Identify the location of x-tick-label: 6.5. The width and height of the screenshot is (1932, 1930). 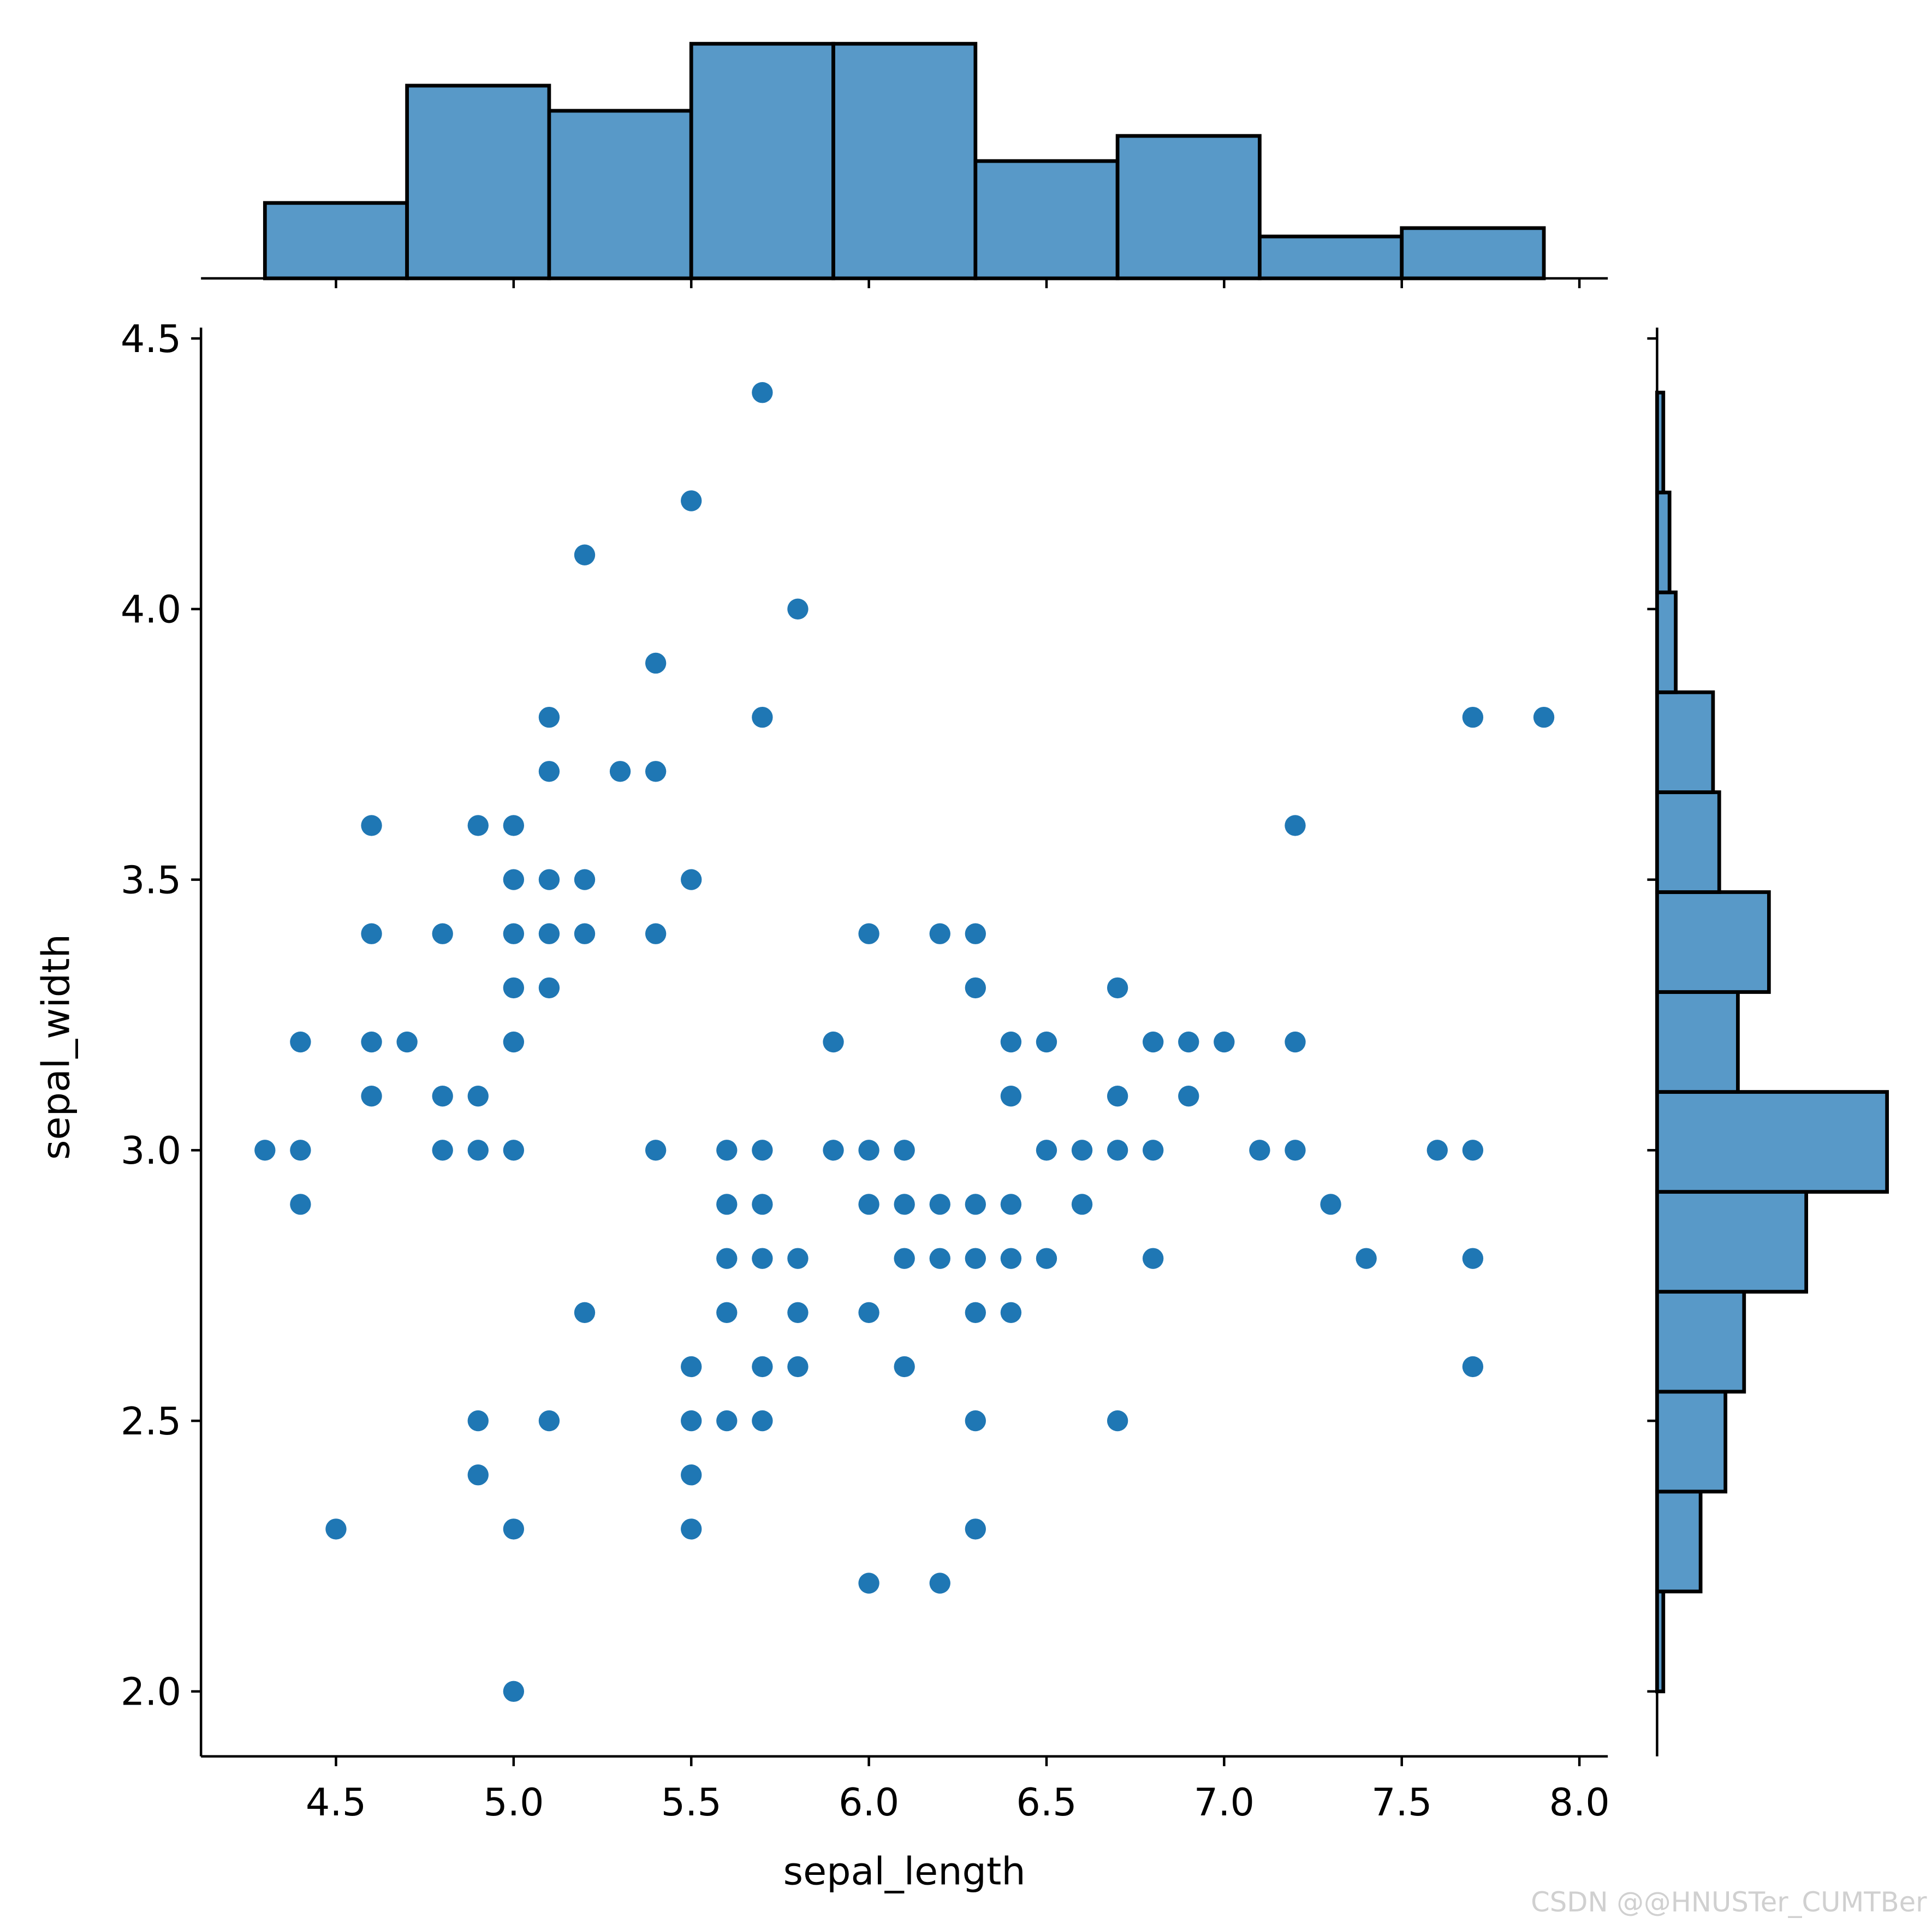
(1046, 1802).